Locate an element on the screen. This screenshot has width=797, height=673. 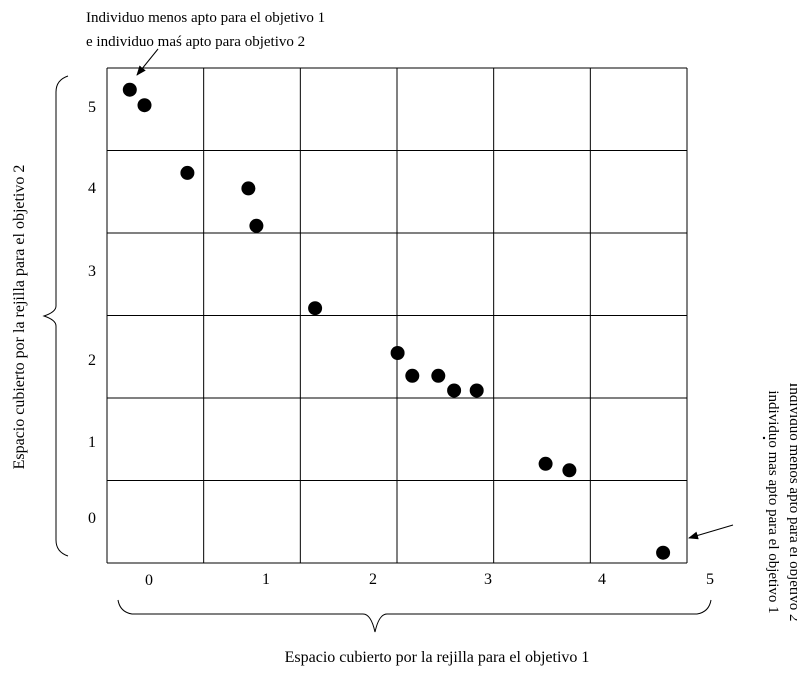
y-tick-label: 1 is located at coordinates (92, 442).